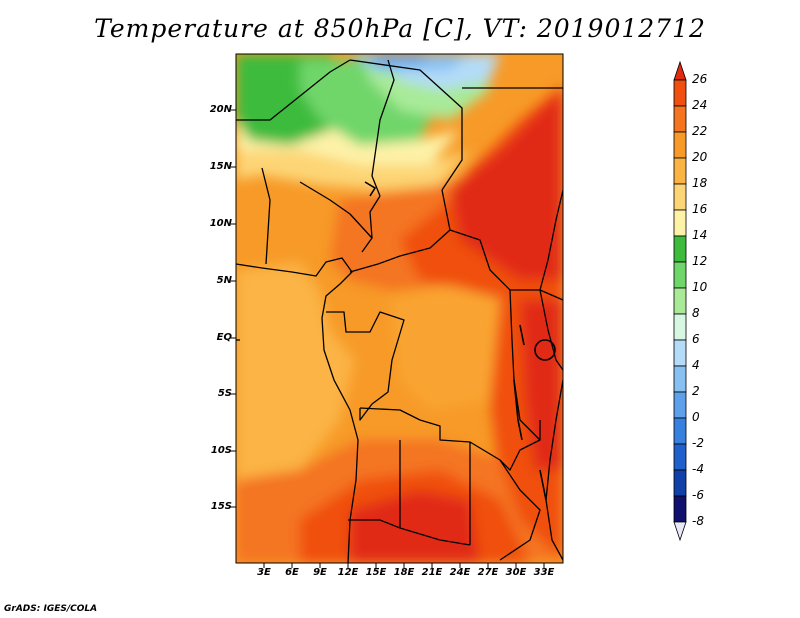 The image size is (800, 618). What do you see at coordinates (295, 371) in the screenshot?
I see `field-18-west` at bounding box center [295, 371].